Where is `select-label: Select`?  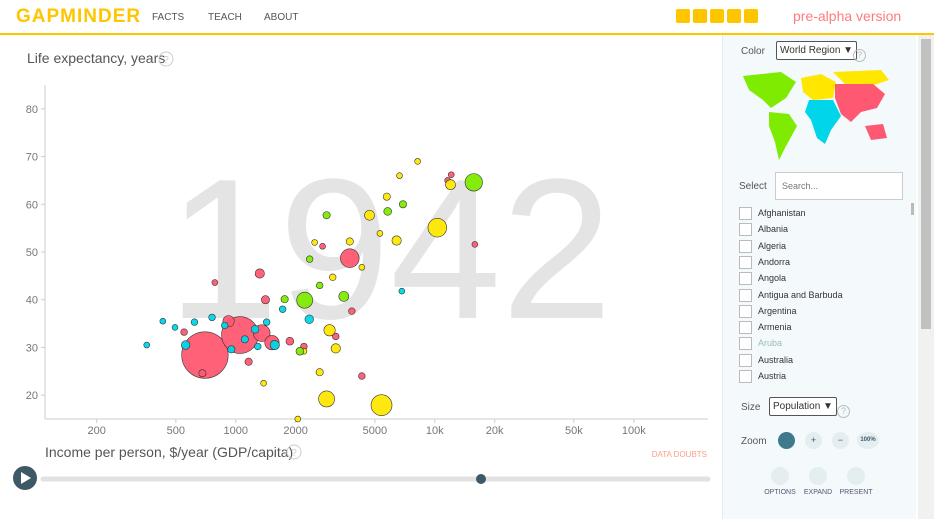 select-label: Select is located at coordinates (753, 186).